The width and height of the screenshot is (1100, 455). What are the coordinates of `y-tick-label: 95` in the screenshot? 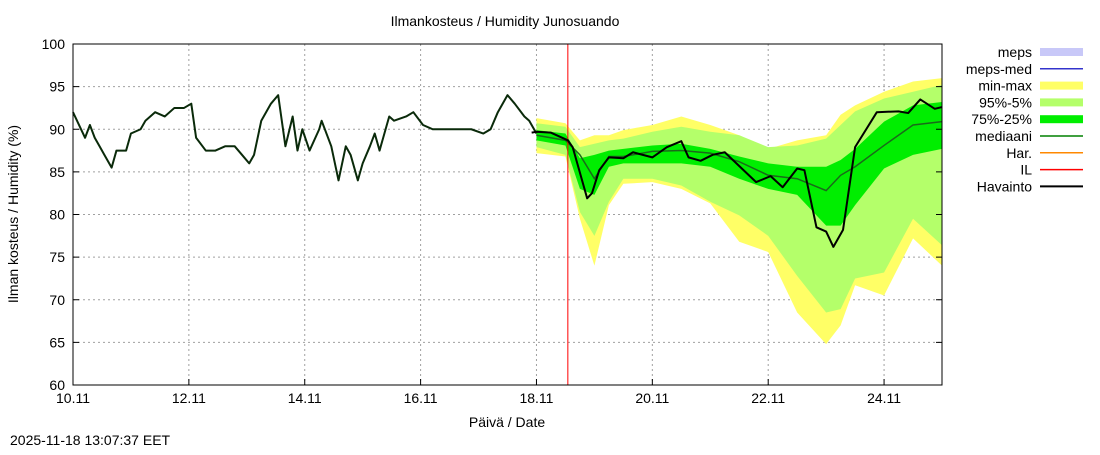 It's located at (57, 87).